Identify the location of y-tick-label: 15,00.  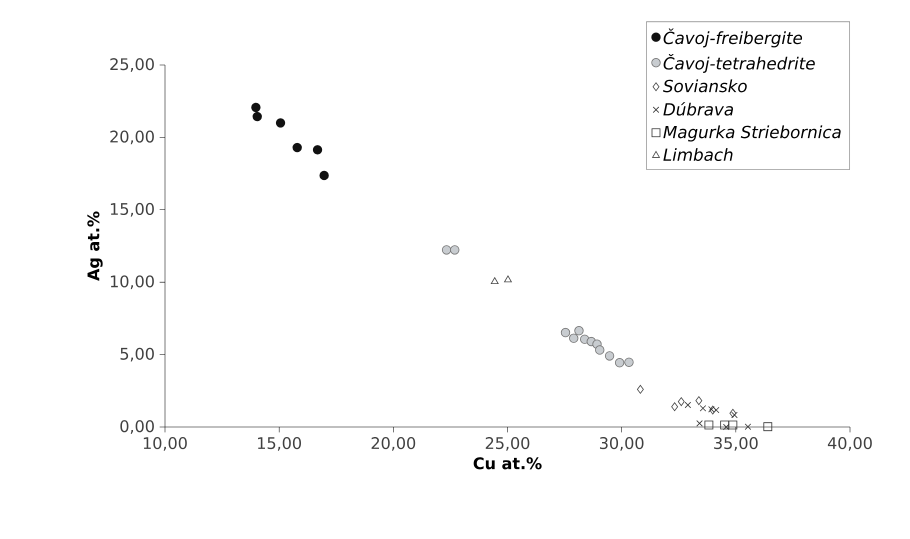
(132, 209).